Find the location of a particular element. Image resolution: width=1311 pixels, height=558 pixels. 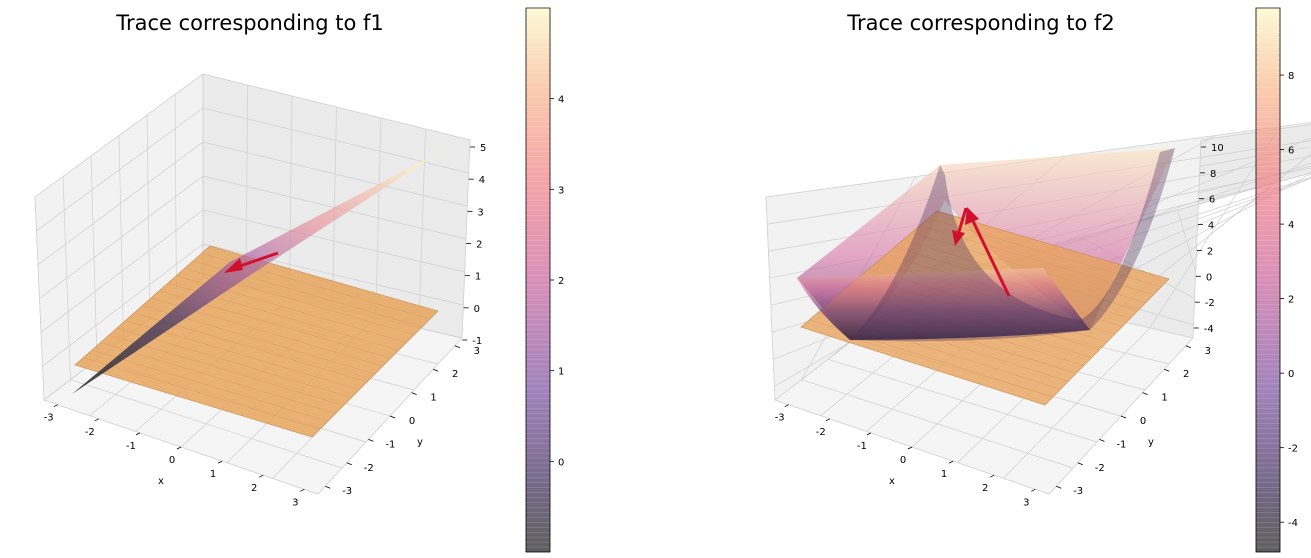

z-tick-label: 5 is located at coordinates (483, 148).